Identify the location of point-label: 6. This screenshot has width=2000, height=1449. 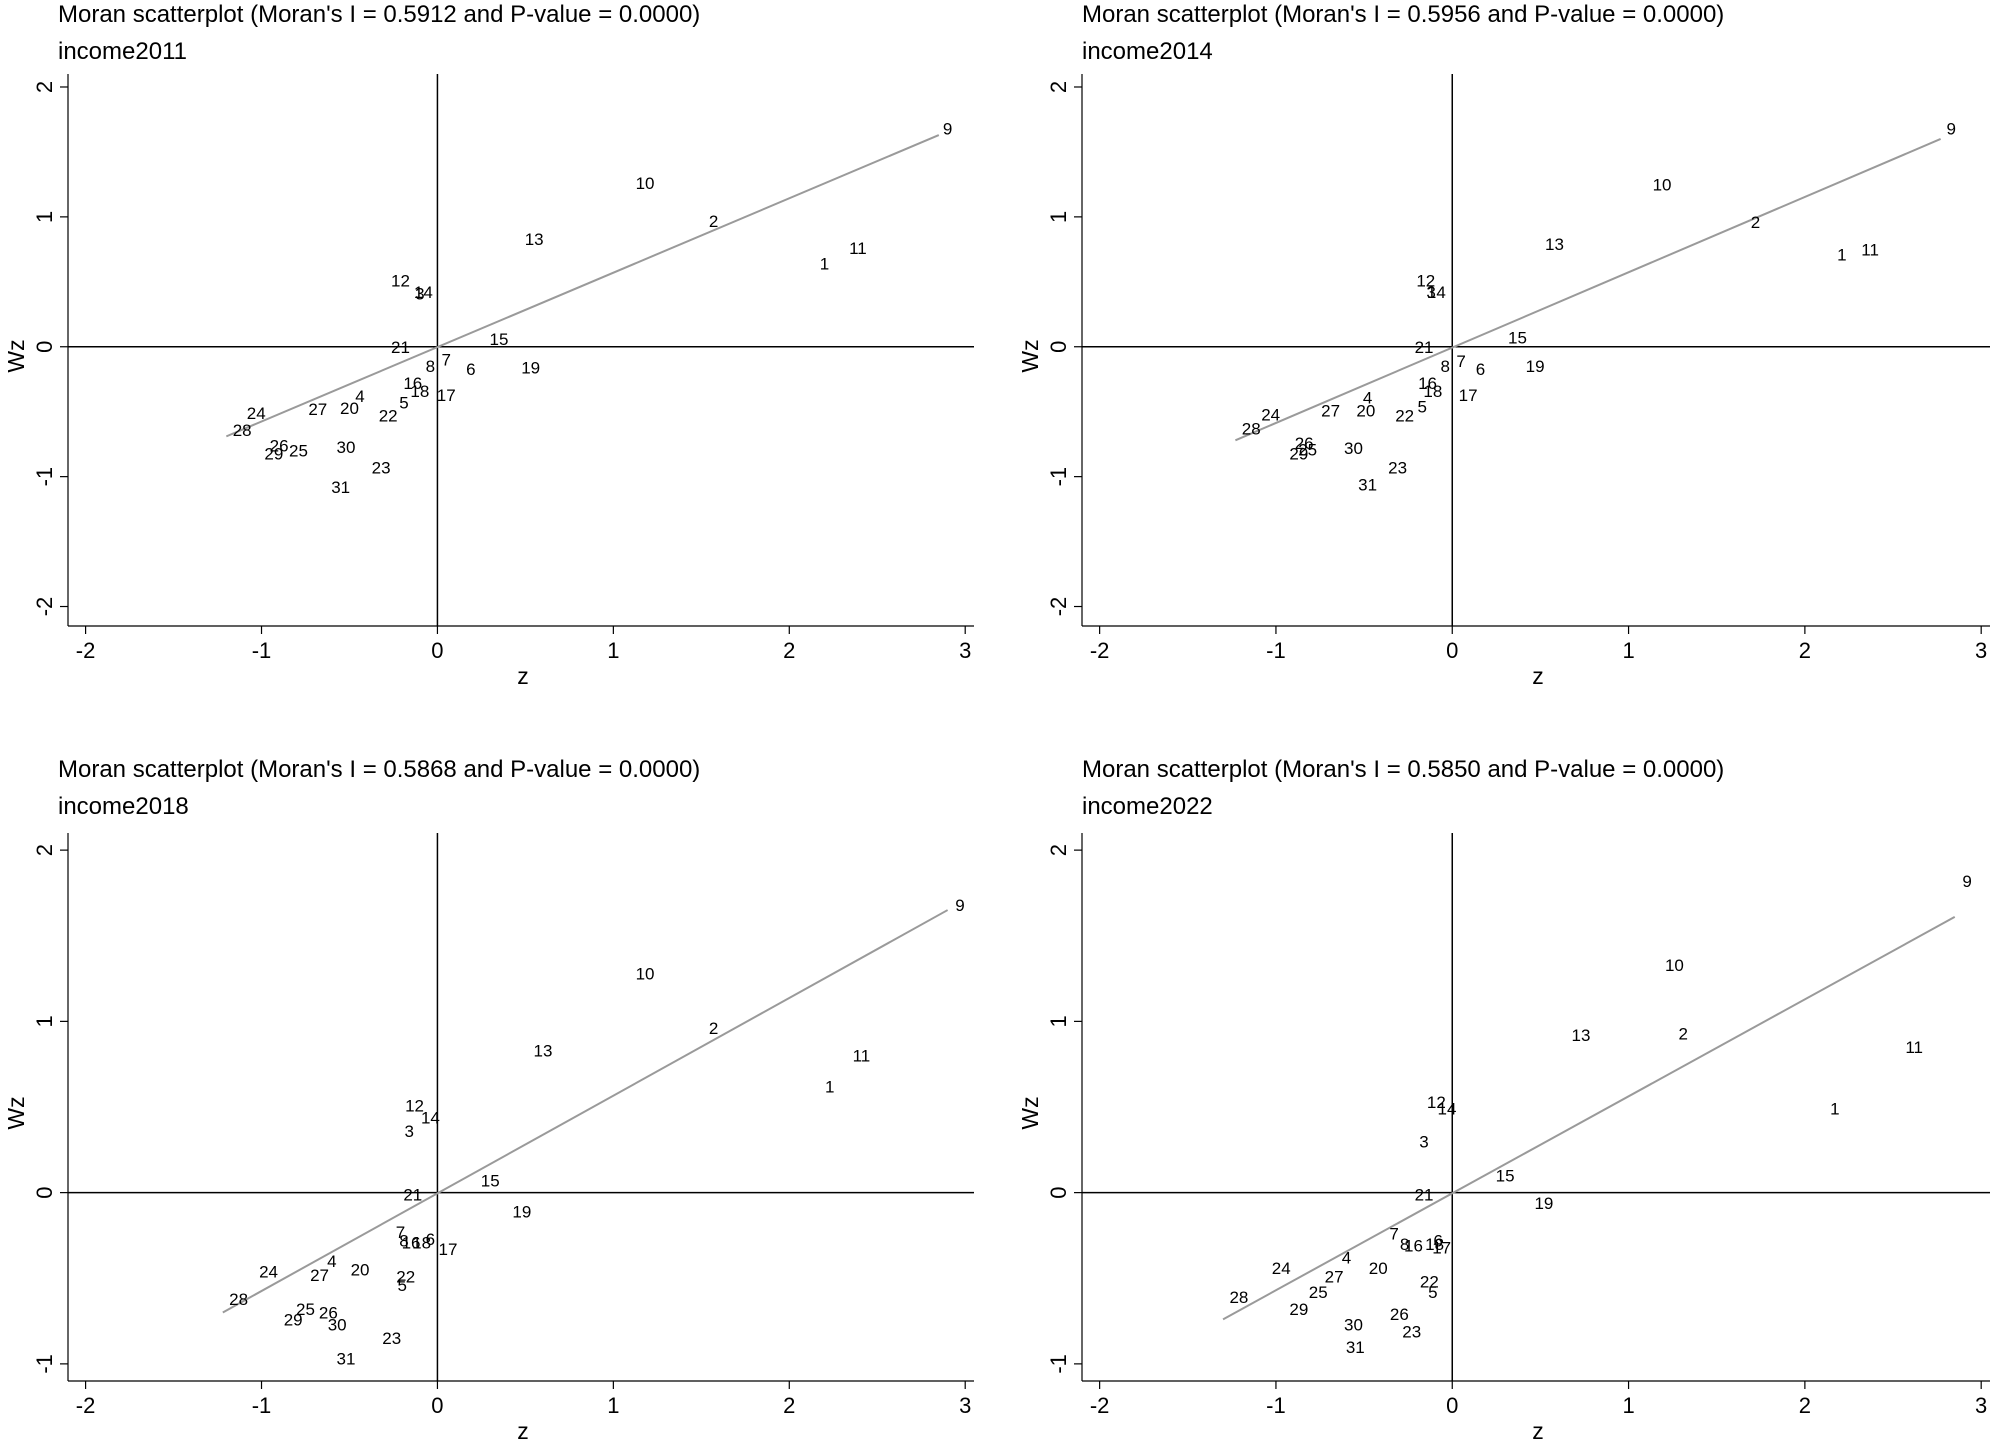
(1480, 369).